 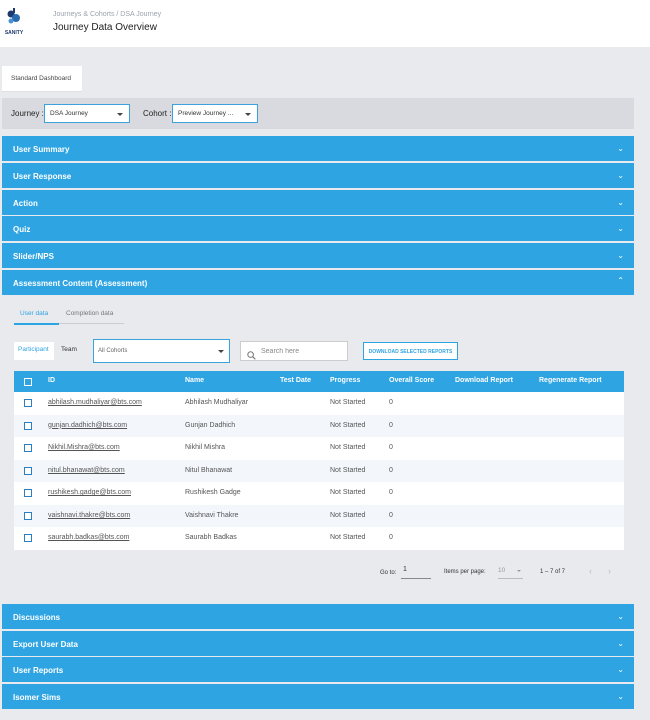 What do you see at coordinates (318, 175) in the screenshot?
I see `section-user-response: User Response ⌄` at bounding box center [318, 175].